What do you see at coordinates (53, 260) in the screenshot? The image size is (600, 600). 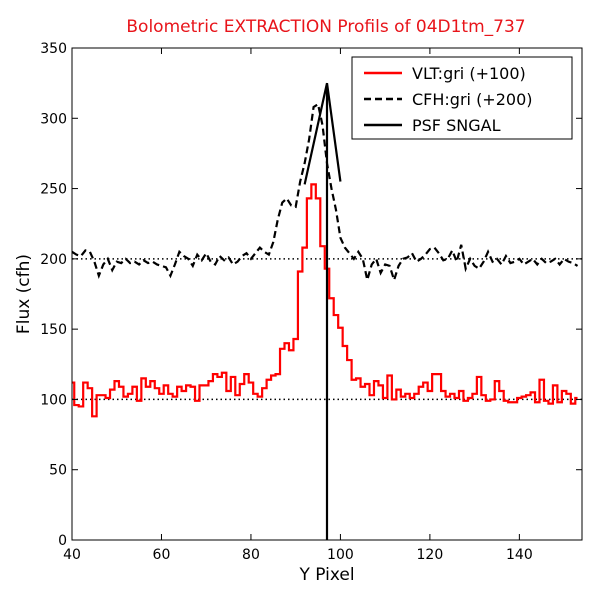 I see `y-tick-label: 200` at bounding box center [53, 260].